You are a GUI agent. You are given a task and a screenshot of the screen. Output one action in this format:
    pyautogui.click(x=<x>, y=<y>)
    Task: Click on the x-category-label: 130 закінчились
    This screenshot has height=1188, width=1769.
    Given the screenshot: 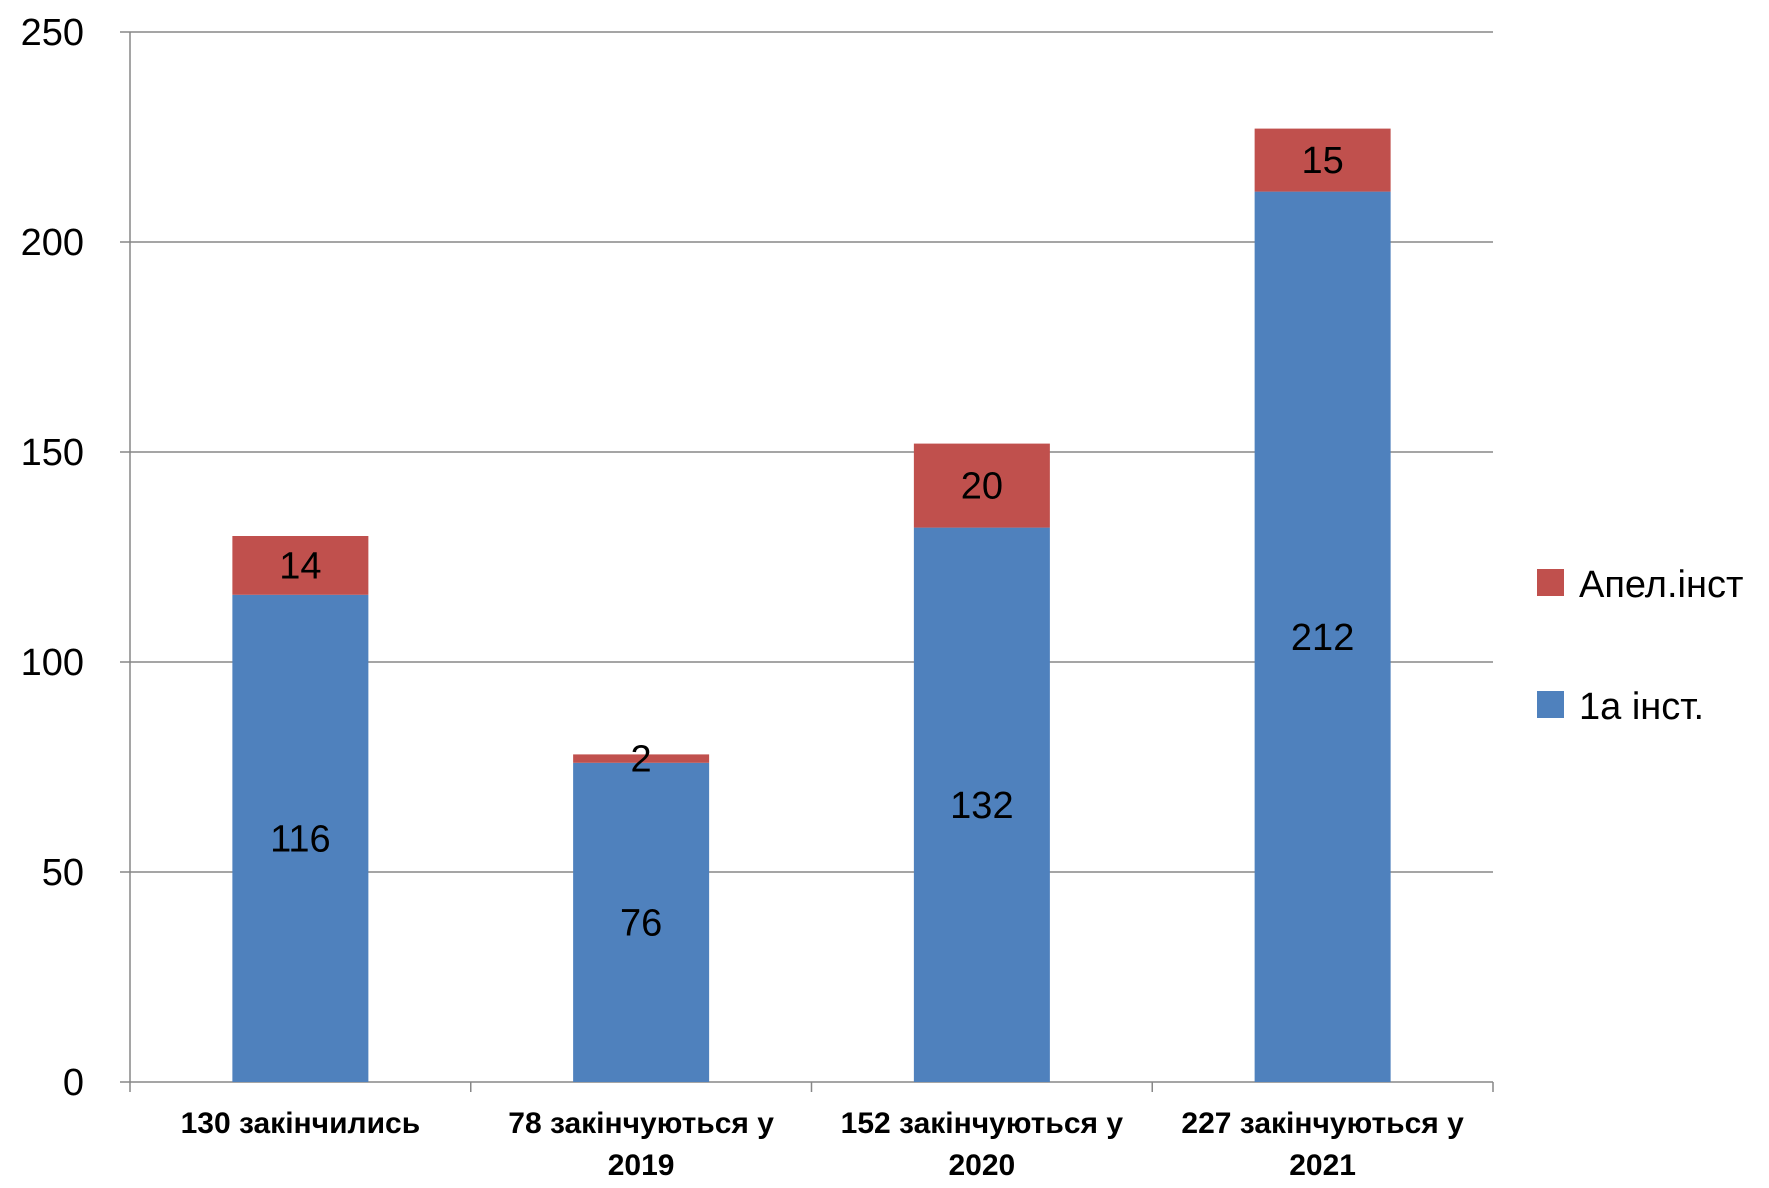 What is the action you would take?
    pyautogui.click(x=301, y=1123)
    